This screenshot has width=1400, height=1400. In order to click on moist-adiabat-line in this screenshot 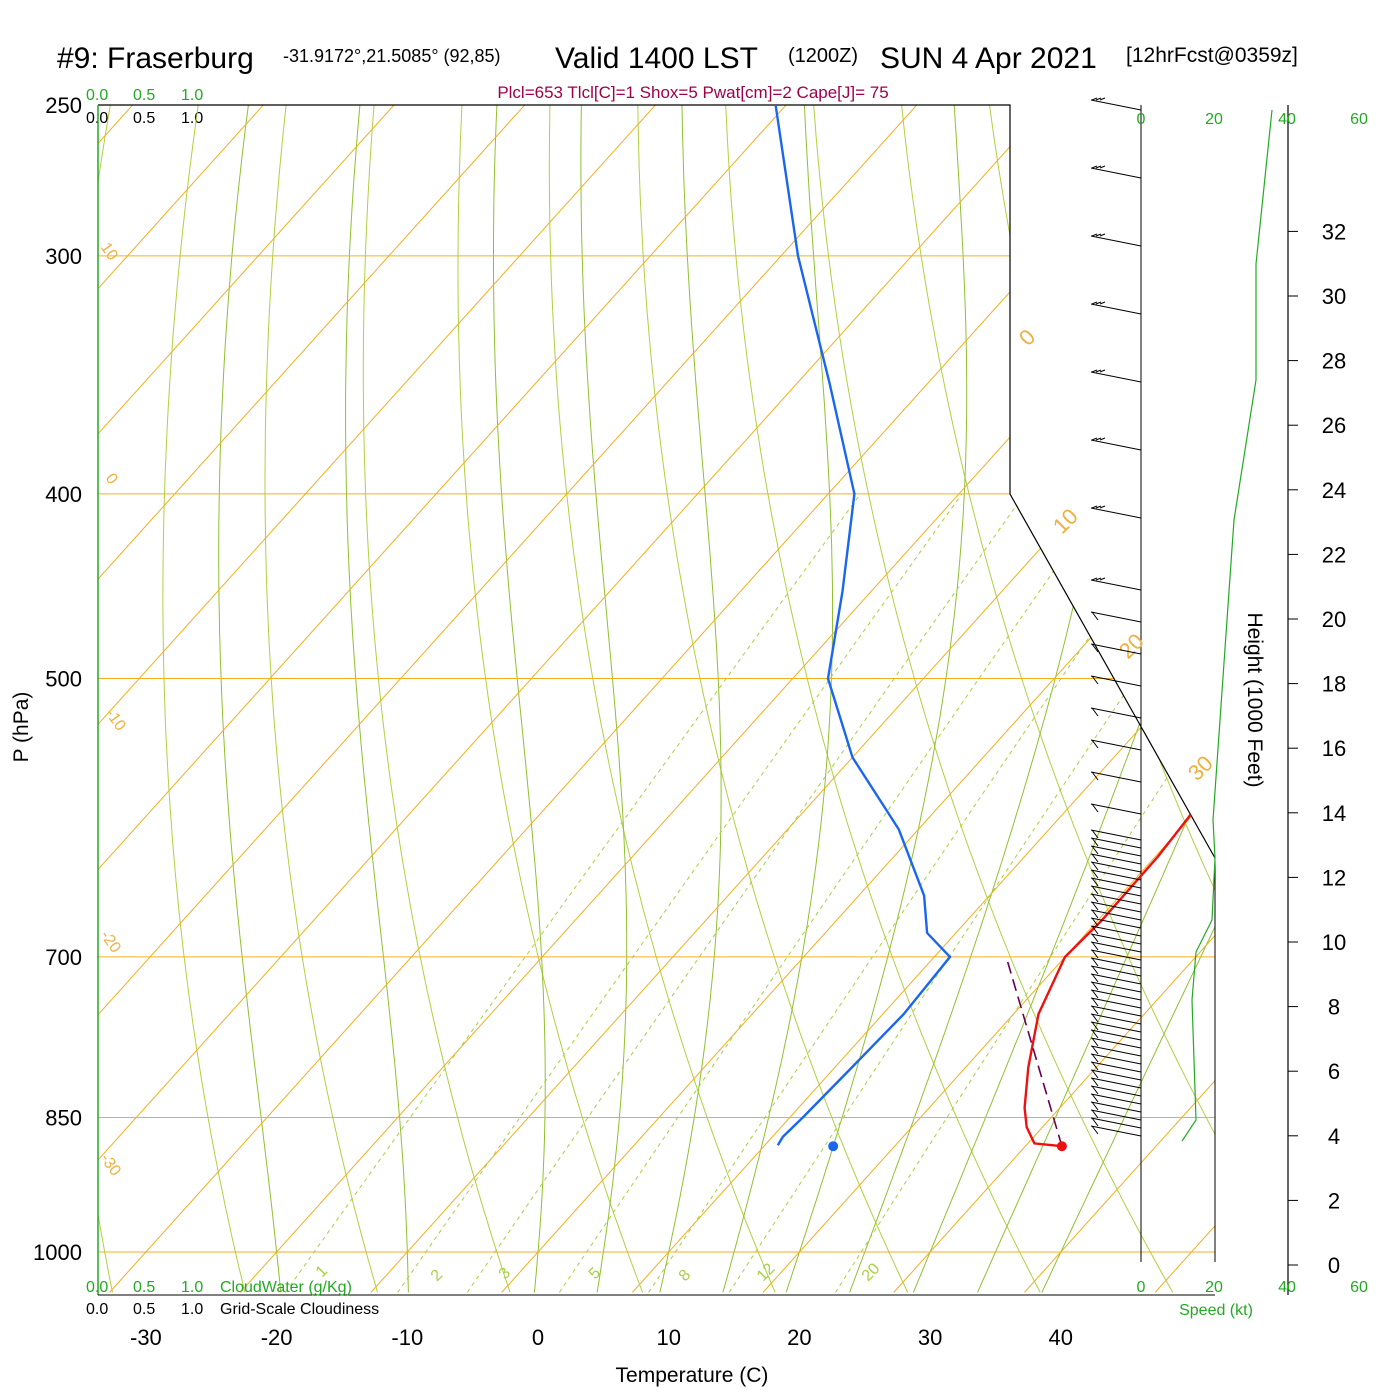, I will do `click(377, 699)`.